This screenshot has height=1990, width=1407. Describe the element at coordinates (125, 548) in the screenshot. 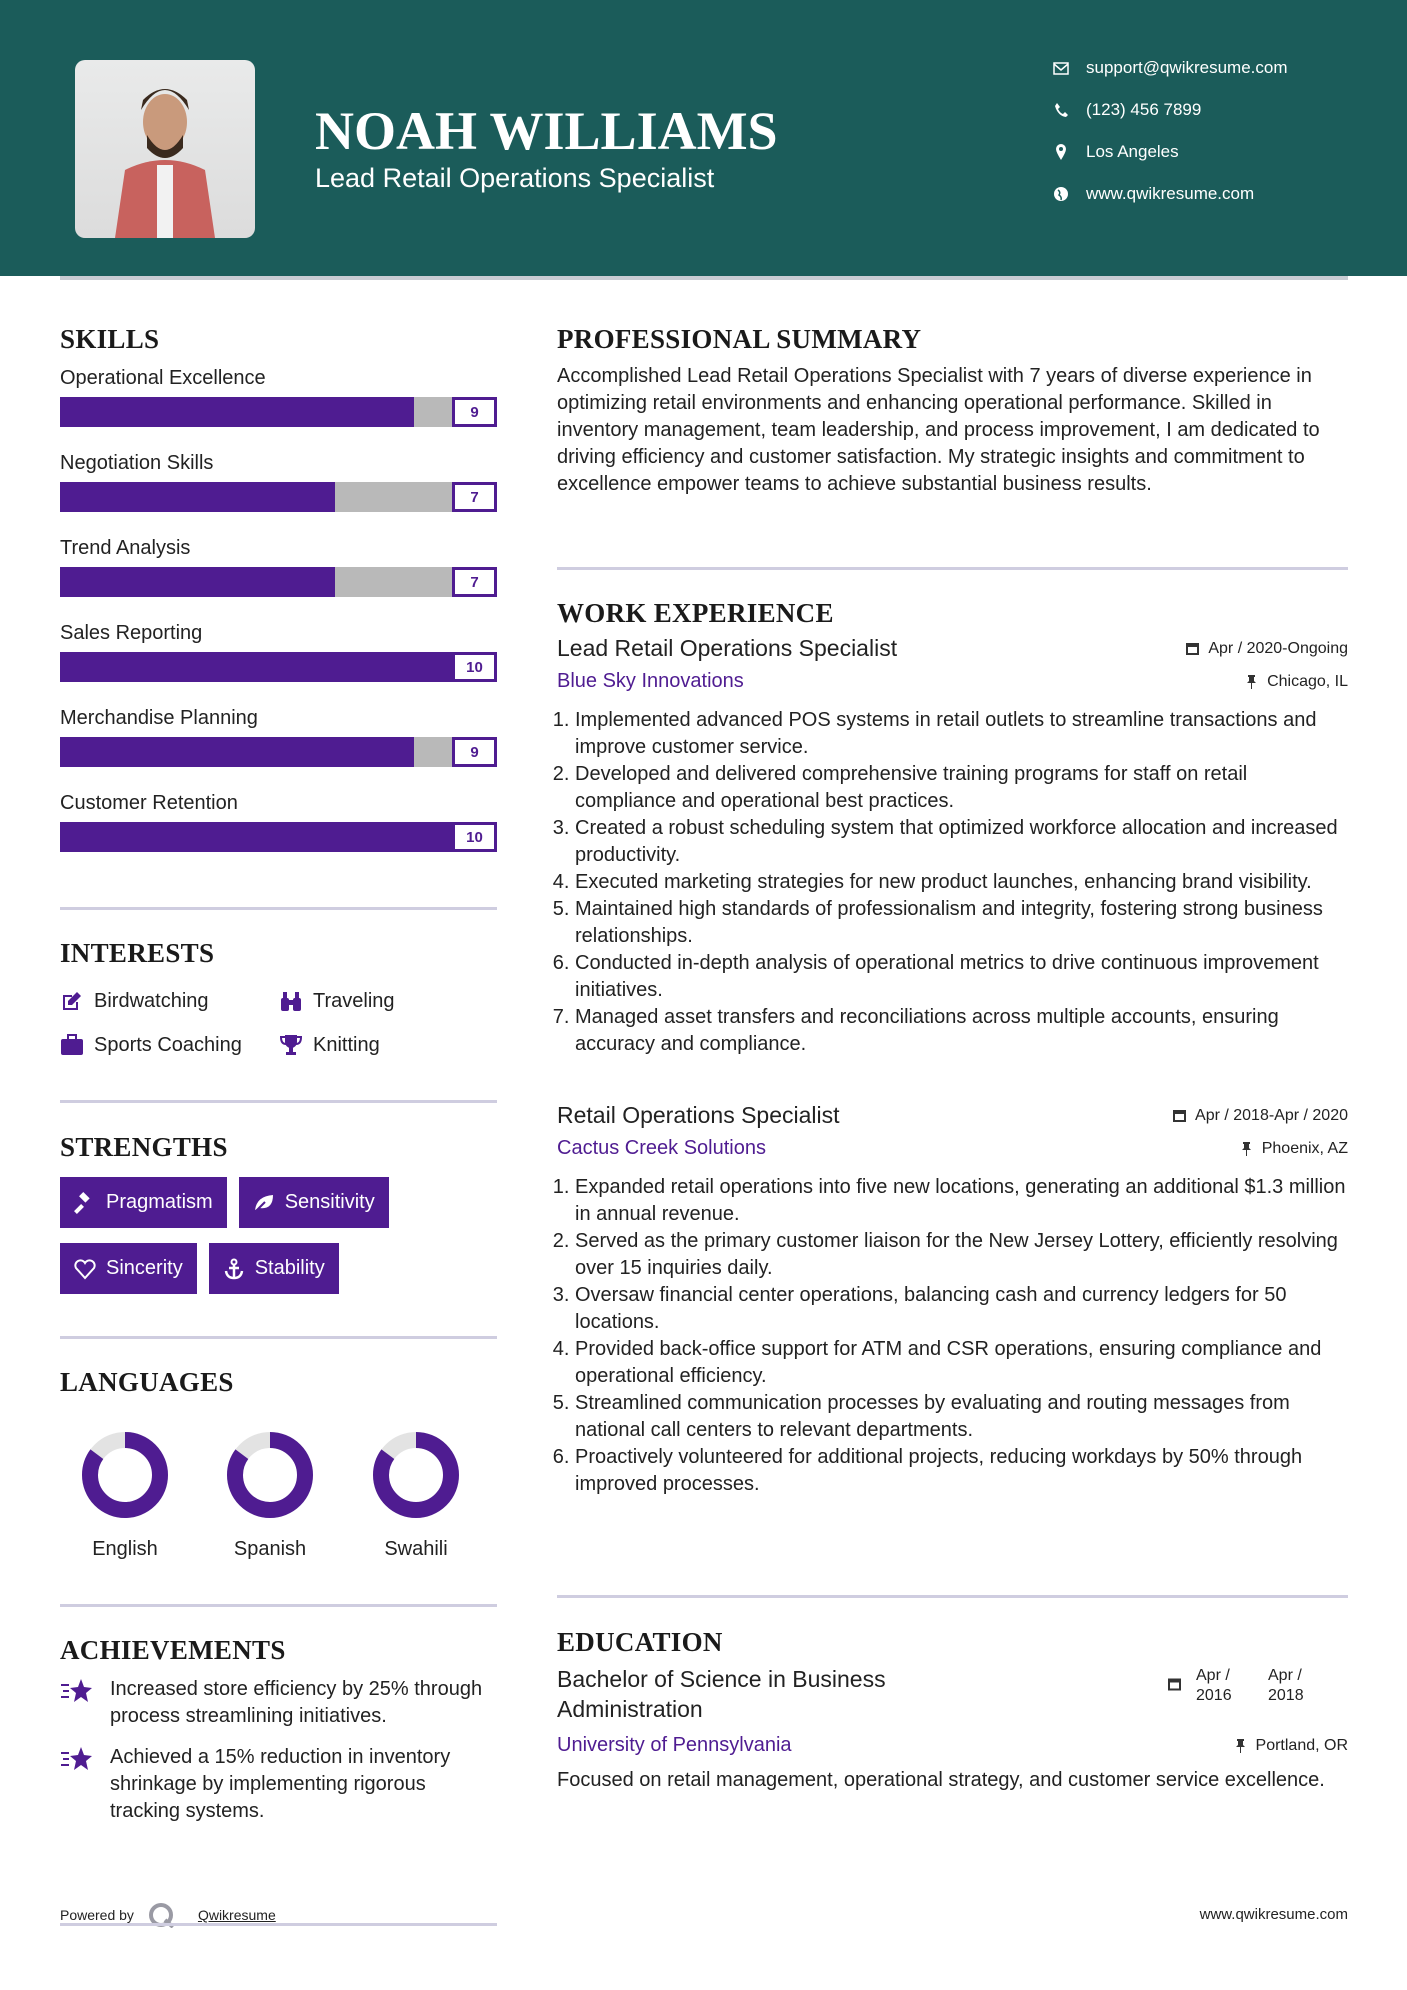

I see `skill-label: Trend Analysis` at that location.